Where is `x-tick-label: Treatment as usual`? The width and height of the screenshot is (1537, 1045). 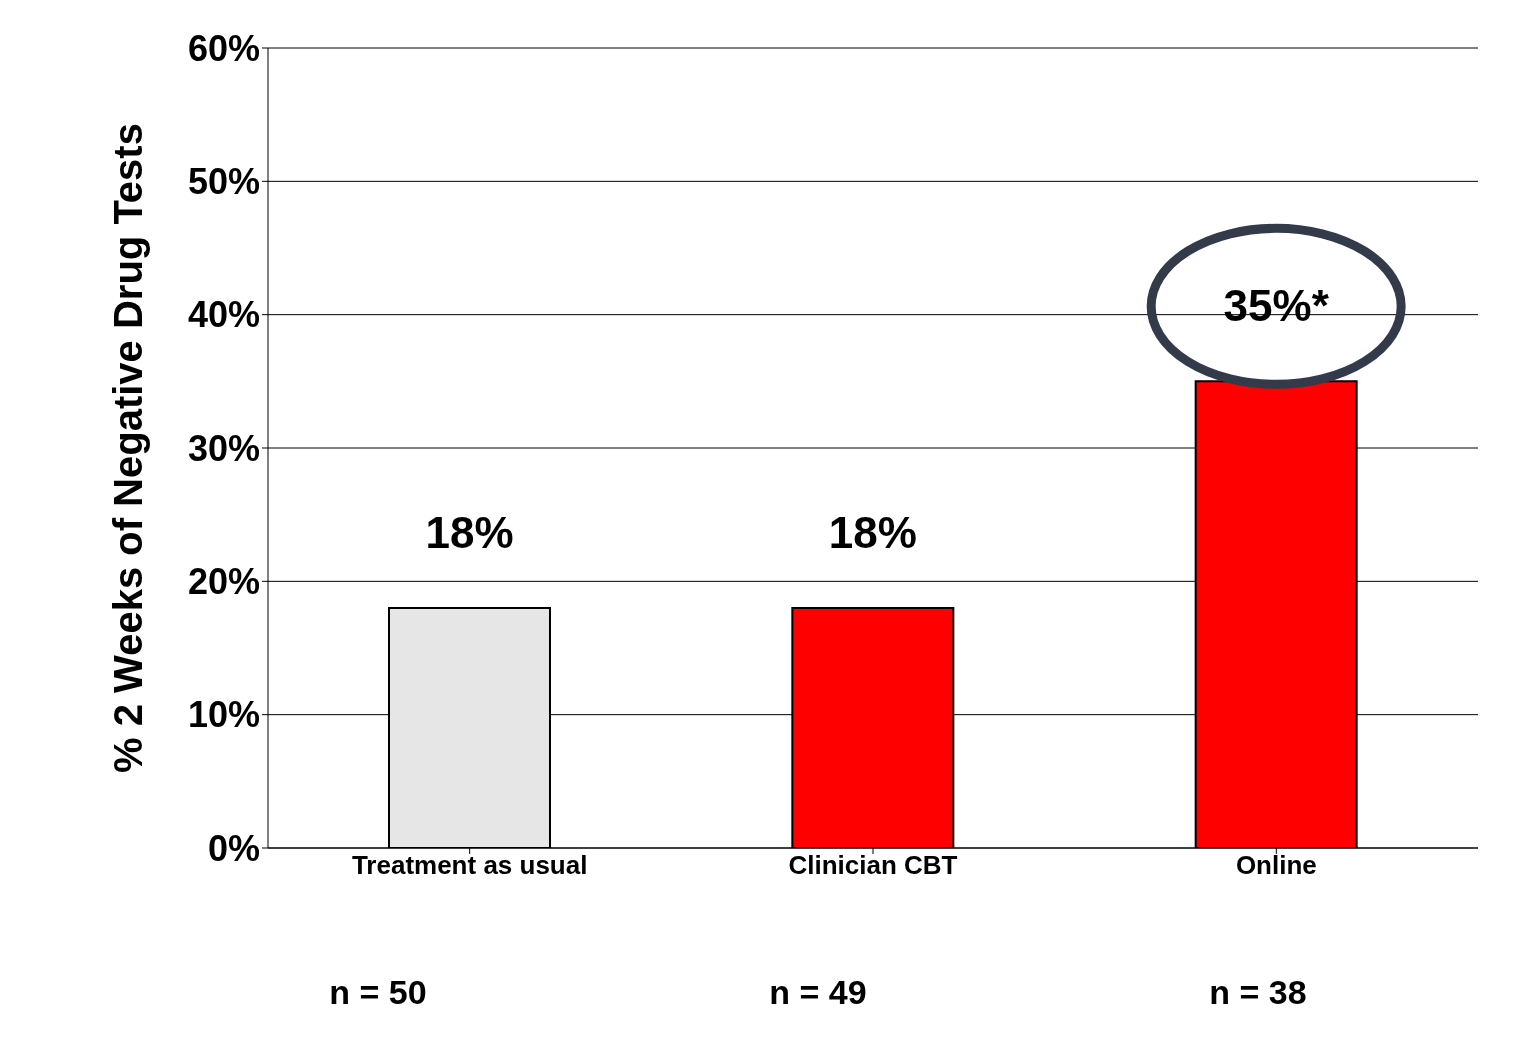
x-tick-label: Treatment as usual is located at coordinates (469, 865).